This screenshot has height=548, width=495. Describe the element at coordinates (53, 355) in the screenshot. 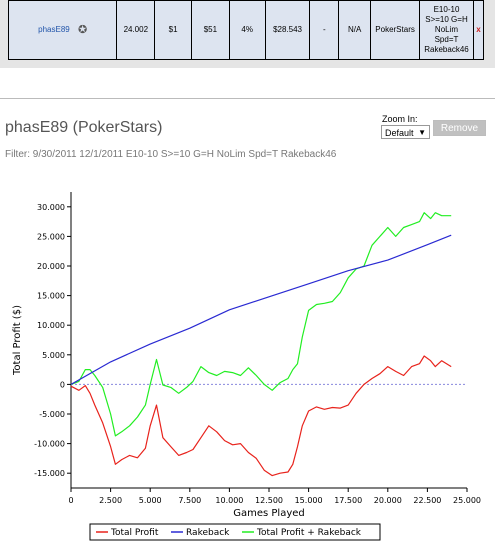

I see `y-tick-label: 5.000` at that location.